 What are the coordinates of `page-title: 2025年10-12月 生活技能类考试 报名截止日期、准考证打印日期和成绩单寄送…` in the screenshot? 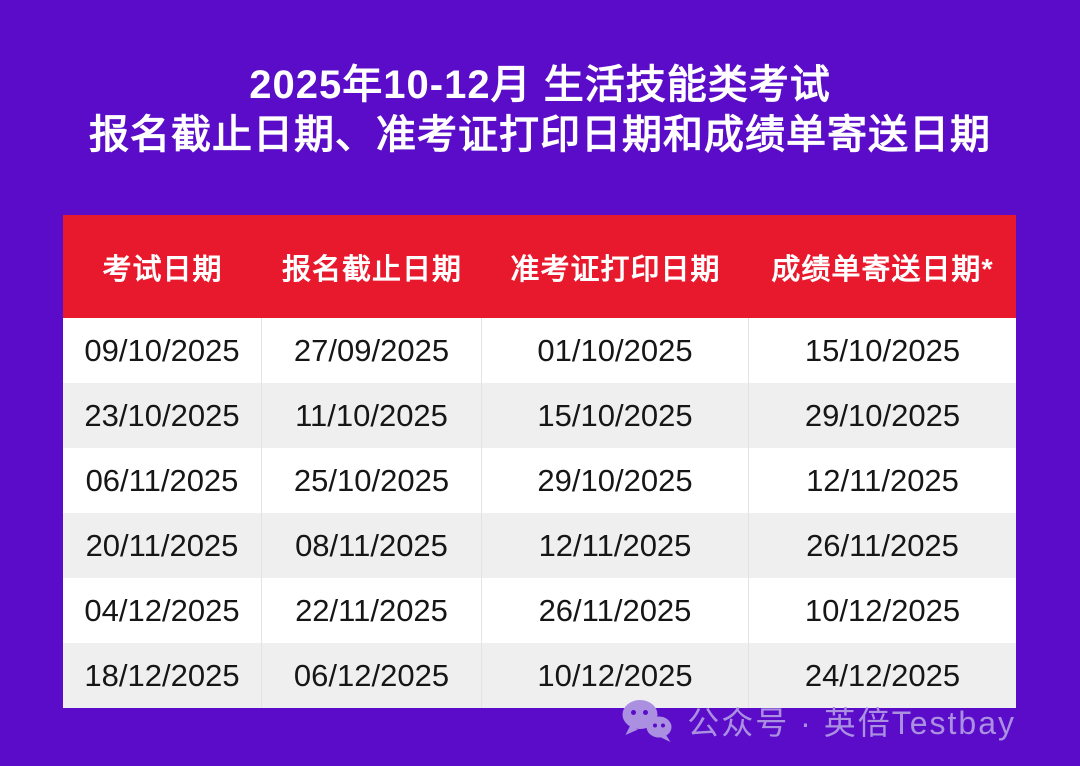 It's located at (540, 110).